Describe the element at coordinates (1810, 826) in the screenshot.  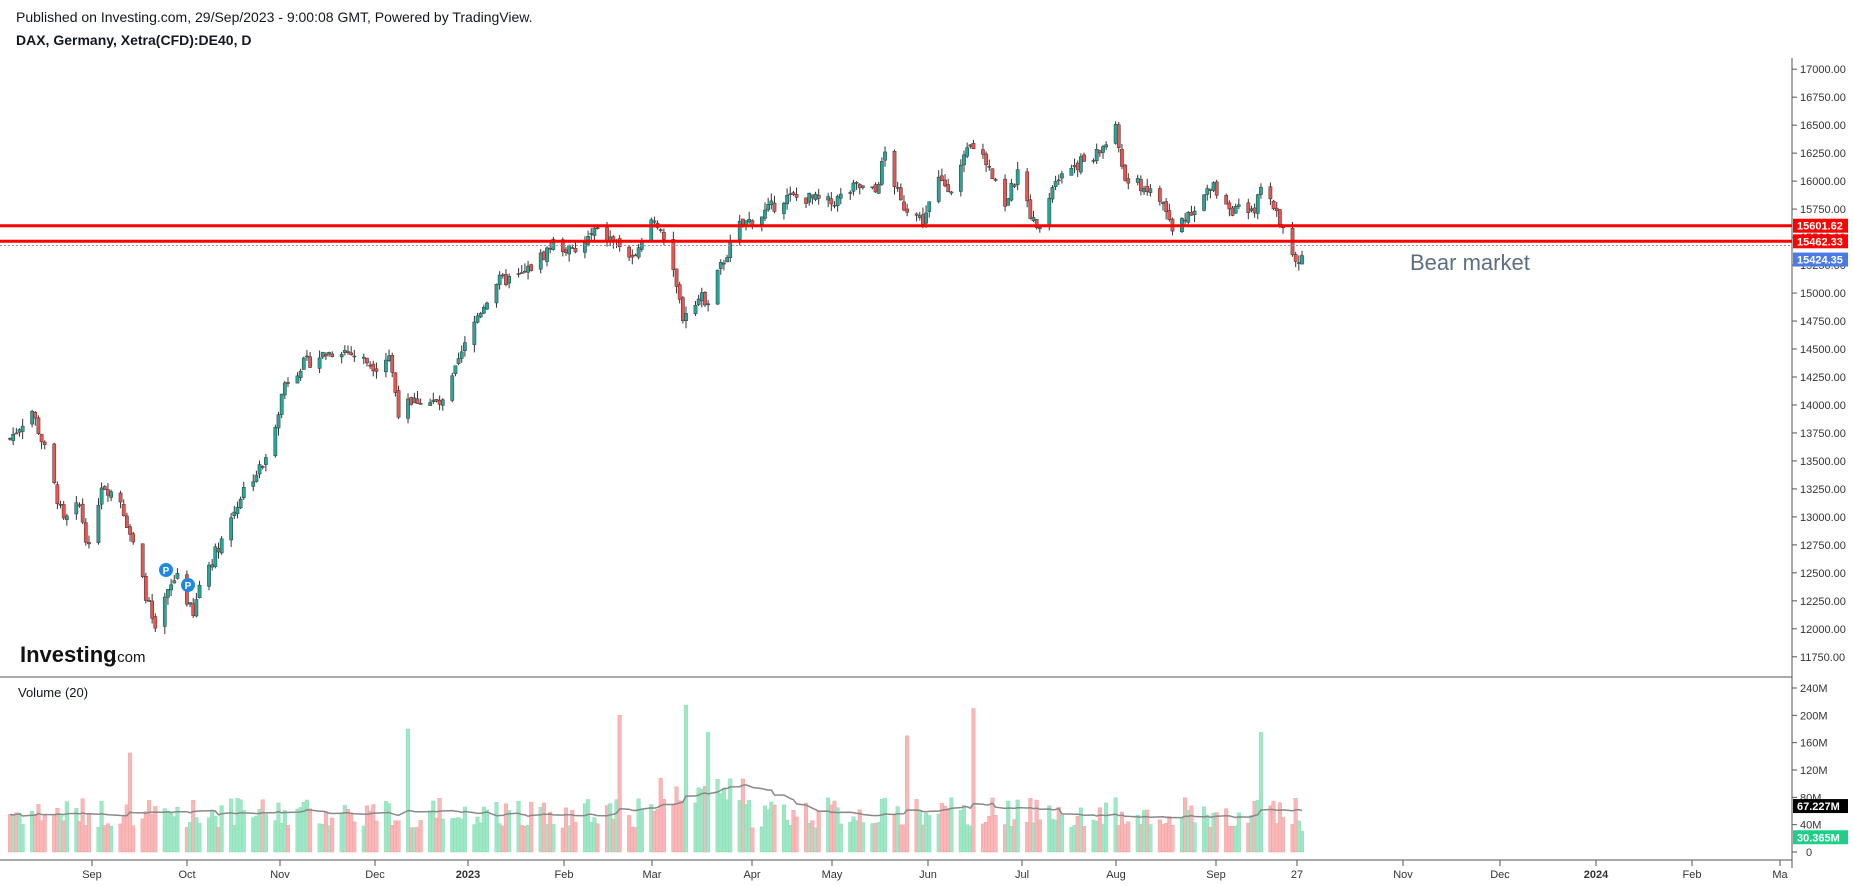
I see `volume-tick-label: 40M` at that location.